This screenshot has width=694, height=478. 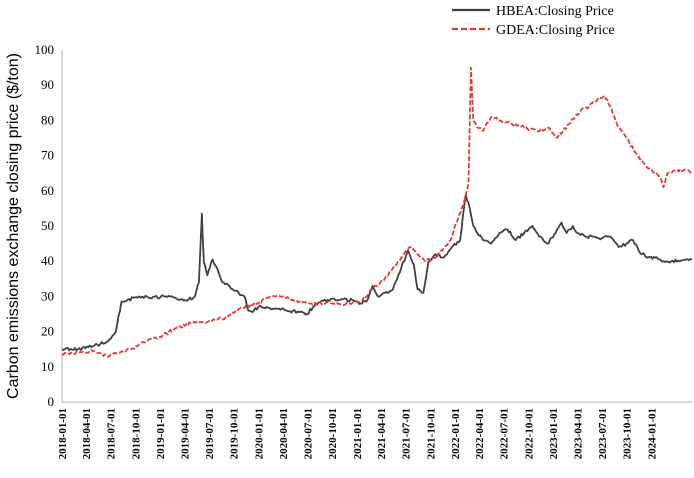 I want to click on x-tick-label: 2019-04-01, so click(x=185, y=433).